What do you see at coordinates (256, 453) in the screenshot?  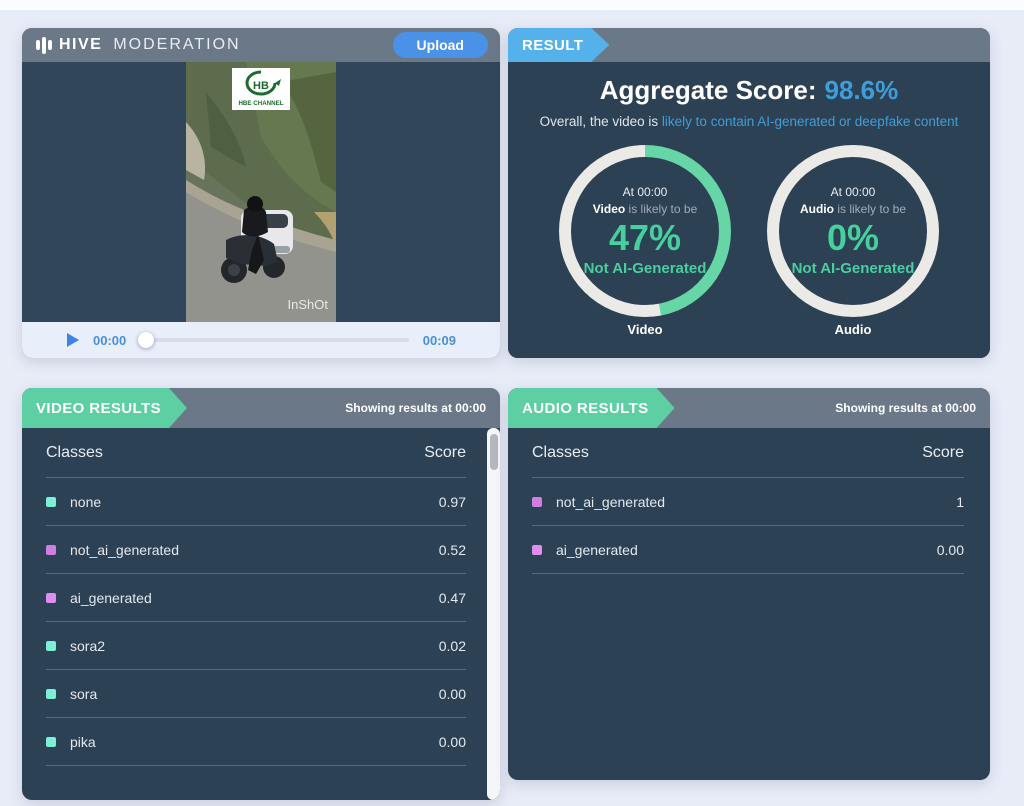 I see `video-results-table-head: Classes Score` at bounding box center [256, 453].